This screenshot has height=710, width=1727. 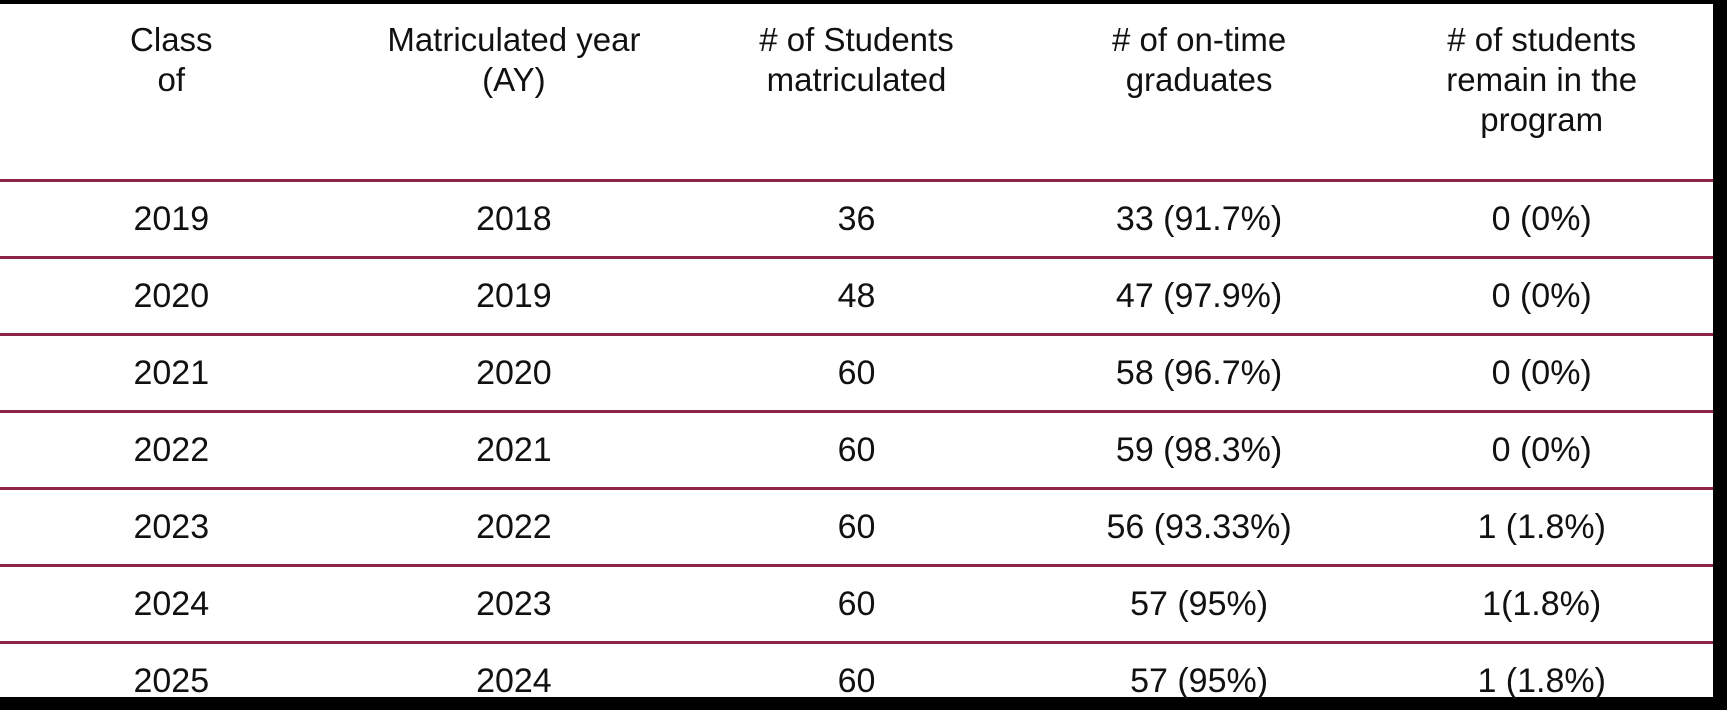 I want to click on cell-matriculated-year: 2020, so click(x=514, y=373).